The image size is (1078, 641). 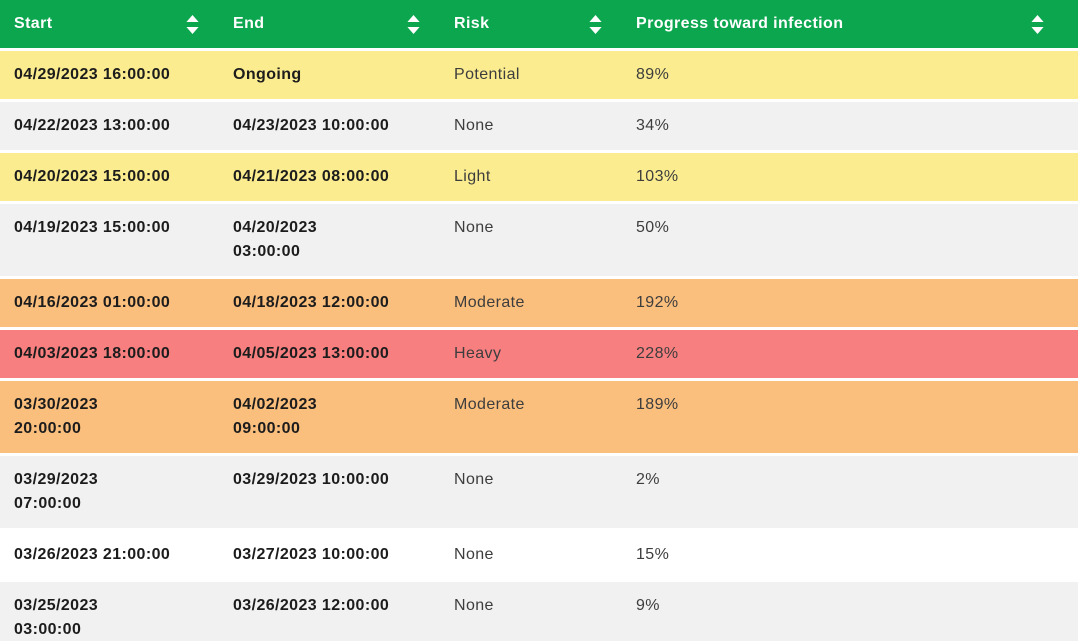 I want to click on cell-start: 03/29/2023 07:00:00, so click(x=56, y=491).